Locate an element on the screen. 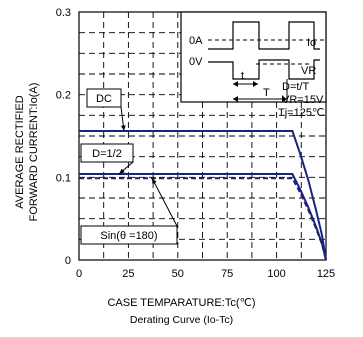 Image resolution: width=363 pixels, height=337 pixels. inset-label-io: Io is located at coordinates (311, 43).